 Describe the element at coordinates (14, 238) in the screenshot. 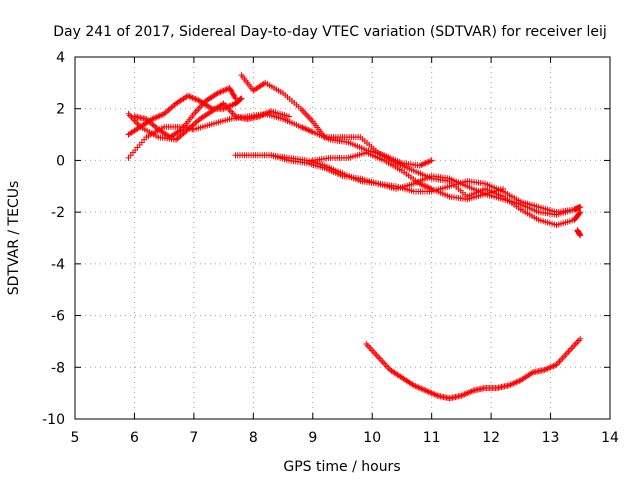

I see `y-axis-label: SDTVAR / TECUs` at that location.